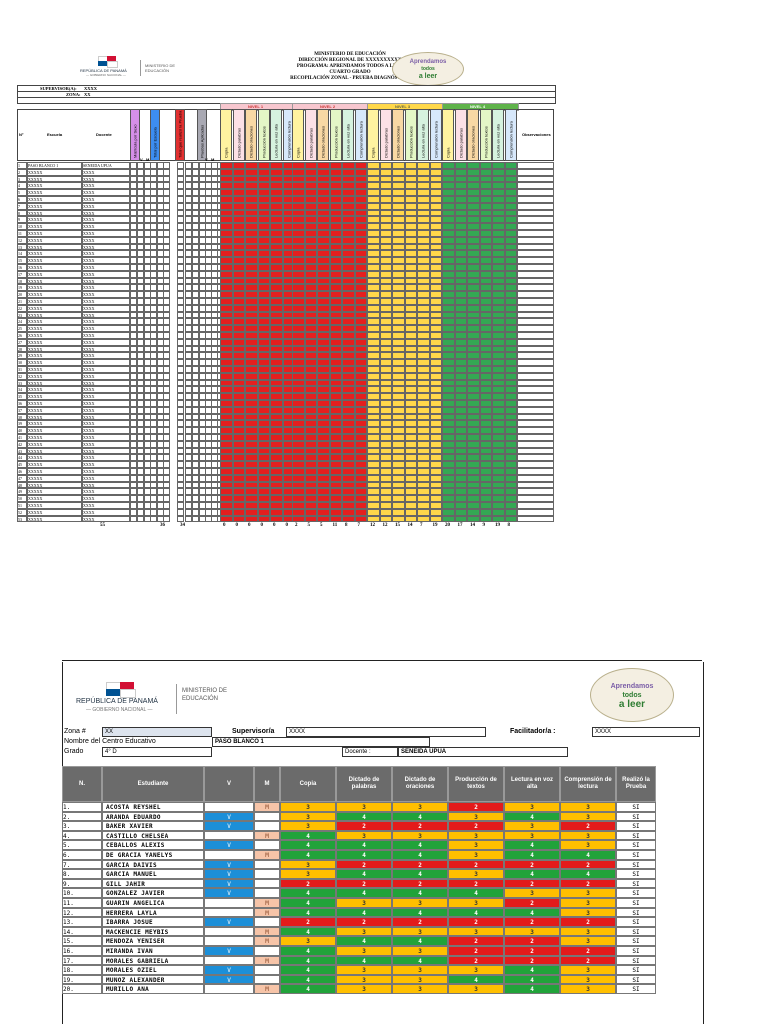 Image resolution: width=768 pixels, height=1024 pixels. I want to click on student-row: 9. GILL JAHIR V 2 2 2 2 2 2 SI, so click(382, 883).